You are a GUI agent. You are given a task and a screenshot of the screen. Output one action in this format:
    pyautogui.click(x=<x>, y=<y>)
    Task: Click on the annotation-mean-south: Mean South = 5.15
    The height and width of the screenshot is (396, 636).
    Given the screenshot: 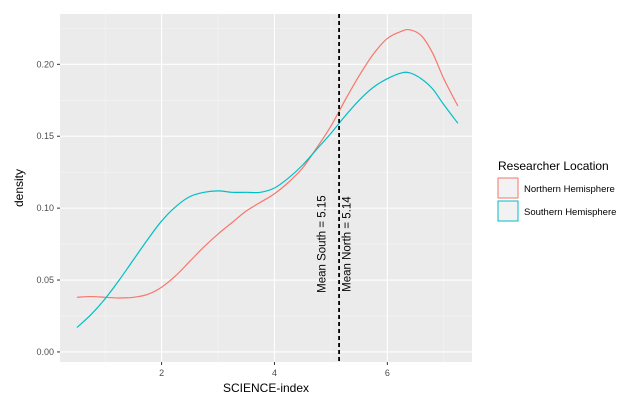 What is the action you would take?
    pyautogui.click(x=322, y=244)
    